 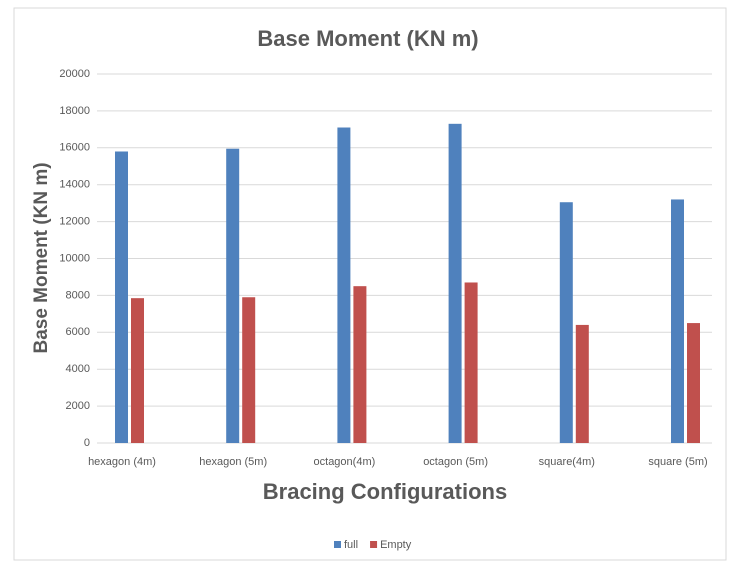 What do you see at coordinates (367, 38) in the screenshot?
I see `chart-title: Base Moment (KN m)` at bounding box center [367, 38].